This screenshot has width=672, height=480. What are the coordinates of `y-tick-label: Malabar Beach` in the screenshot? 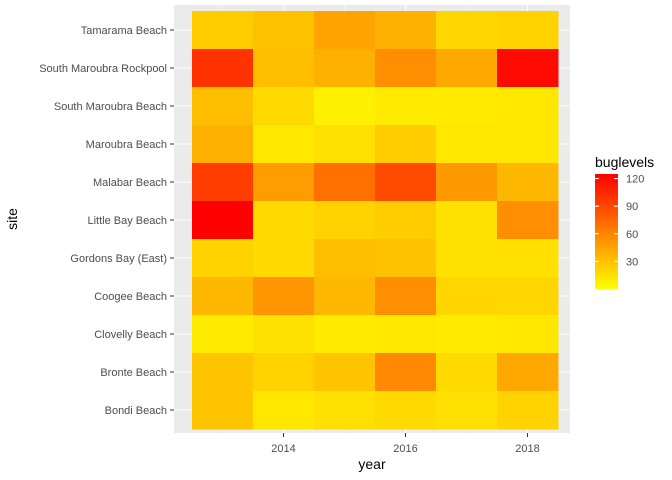 It's located at (130, 183).